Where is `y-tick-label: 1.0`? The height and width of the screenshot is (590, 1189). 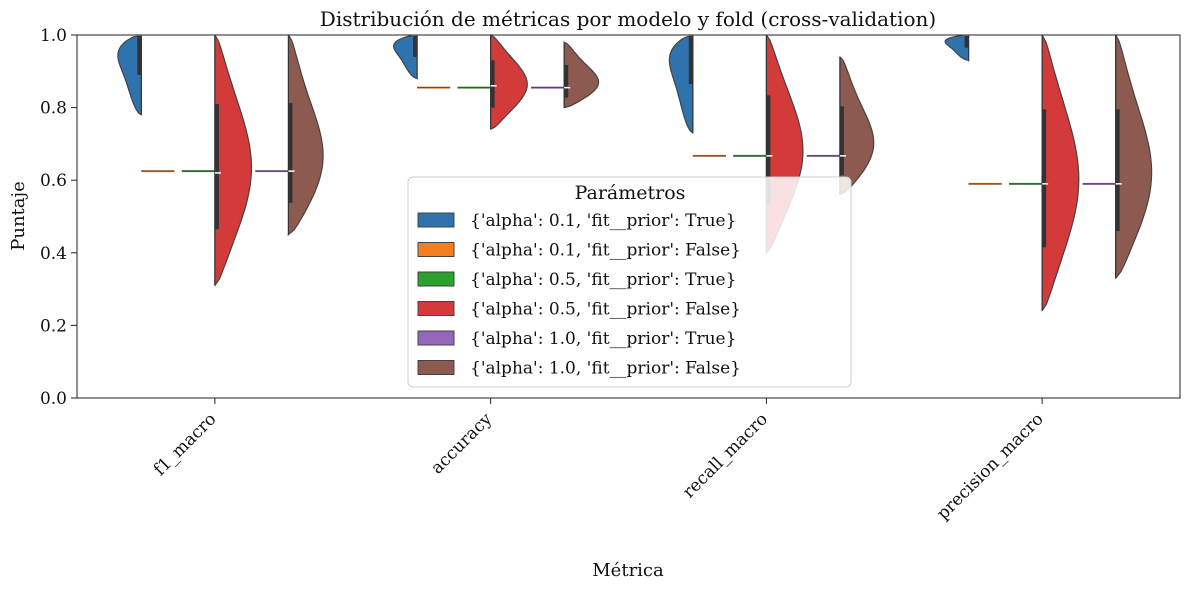 y-tick-label: 1.0 is located at coordinates (53, 36).